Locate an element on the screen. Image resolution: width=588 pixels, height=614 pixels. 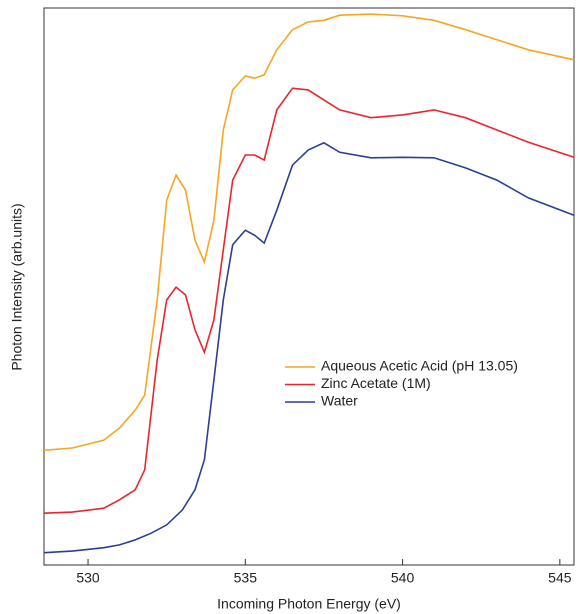
x-tick-label: 530 is located at coordinates (88, 578).